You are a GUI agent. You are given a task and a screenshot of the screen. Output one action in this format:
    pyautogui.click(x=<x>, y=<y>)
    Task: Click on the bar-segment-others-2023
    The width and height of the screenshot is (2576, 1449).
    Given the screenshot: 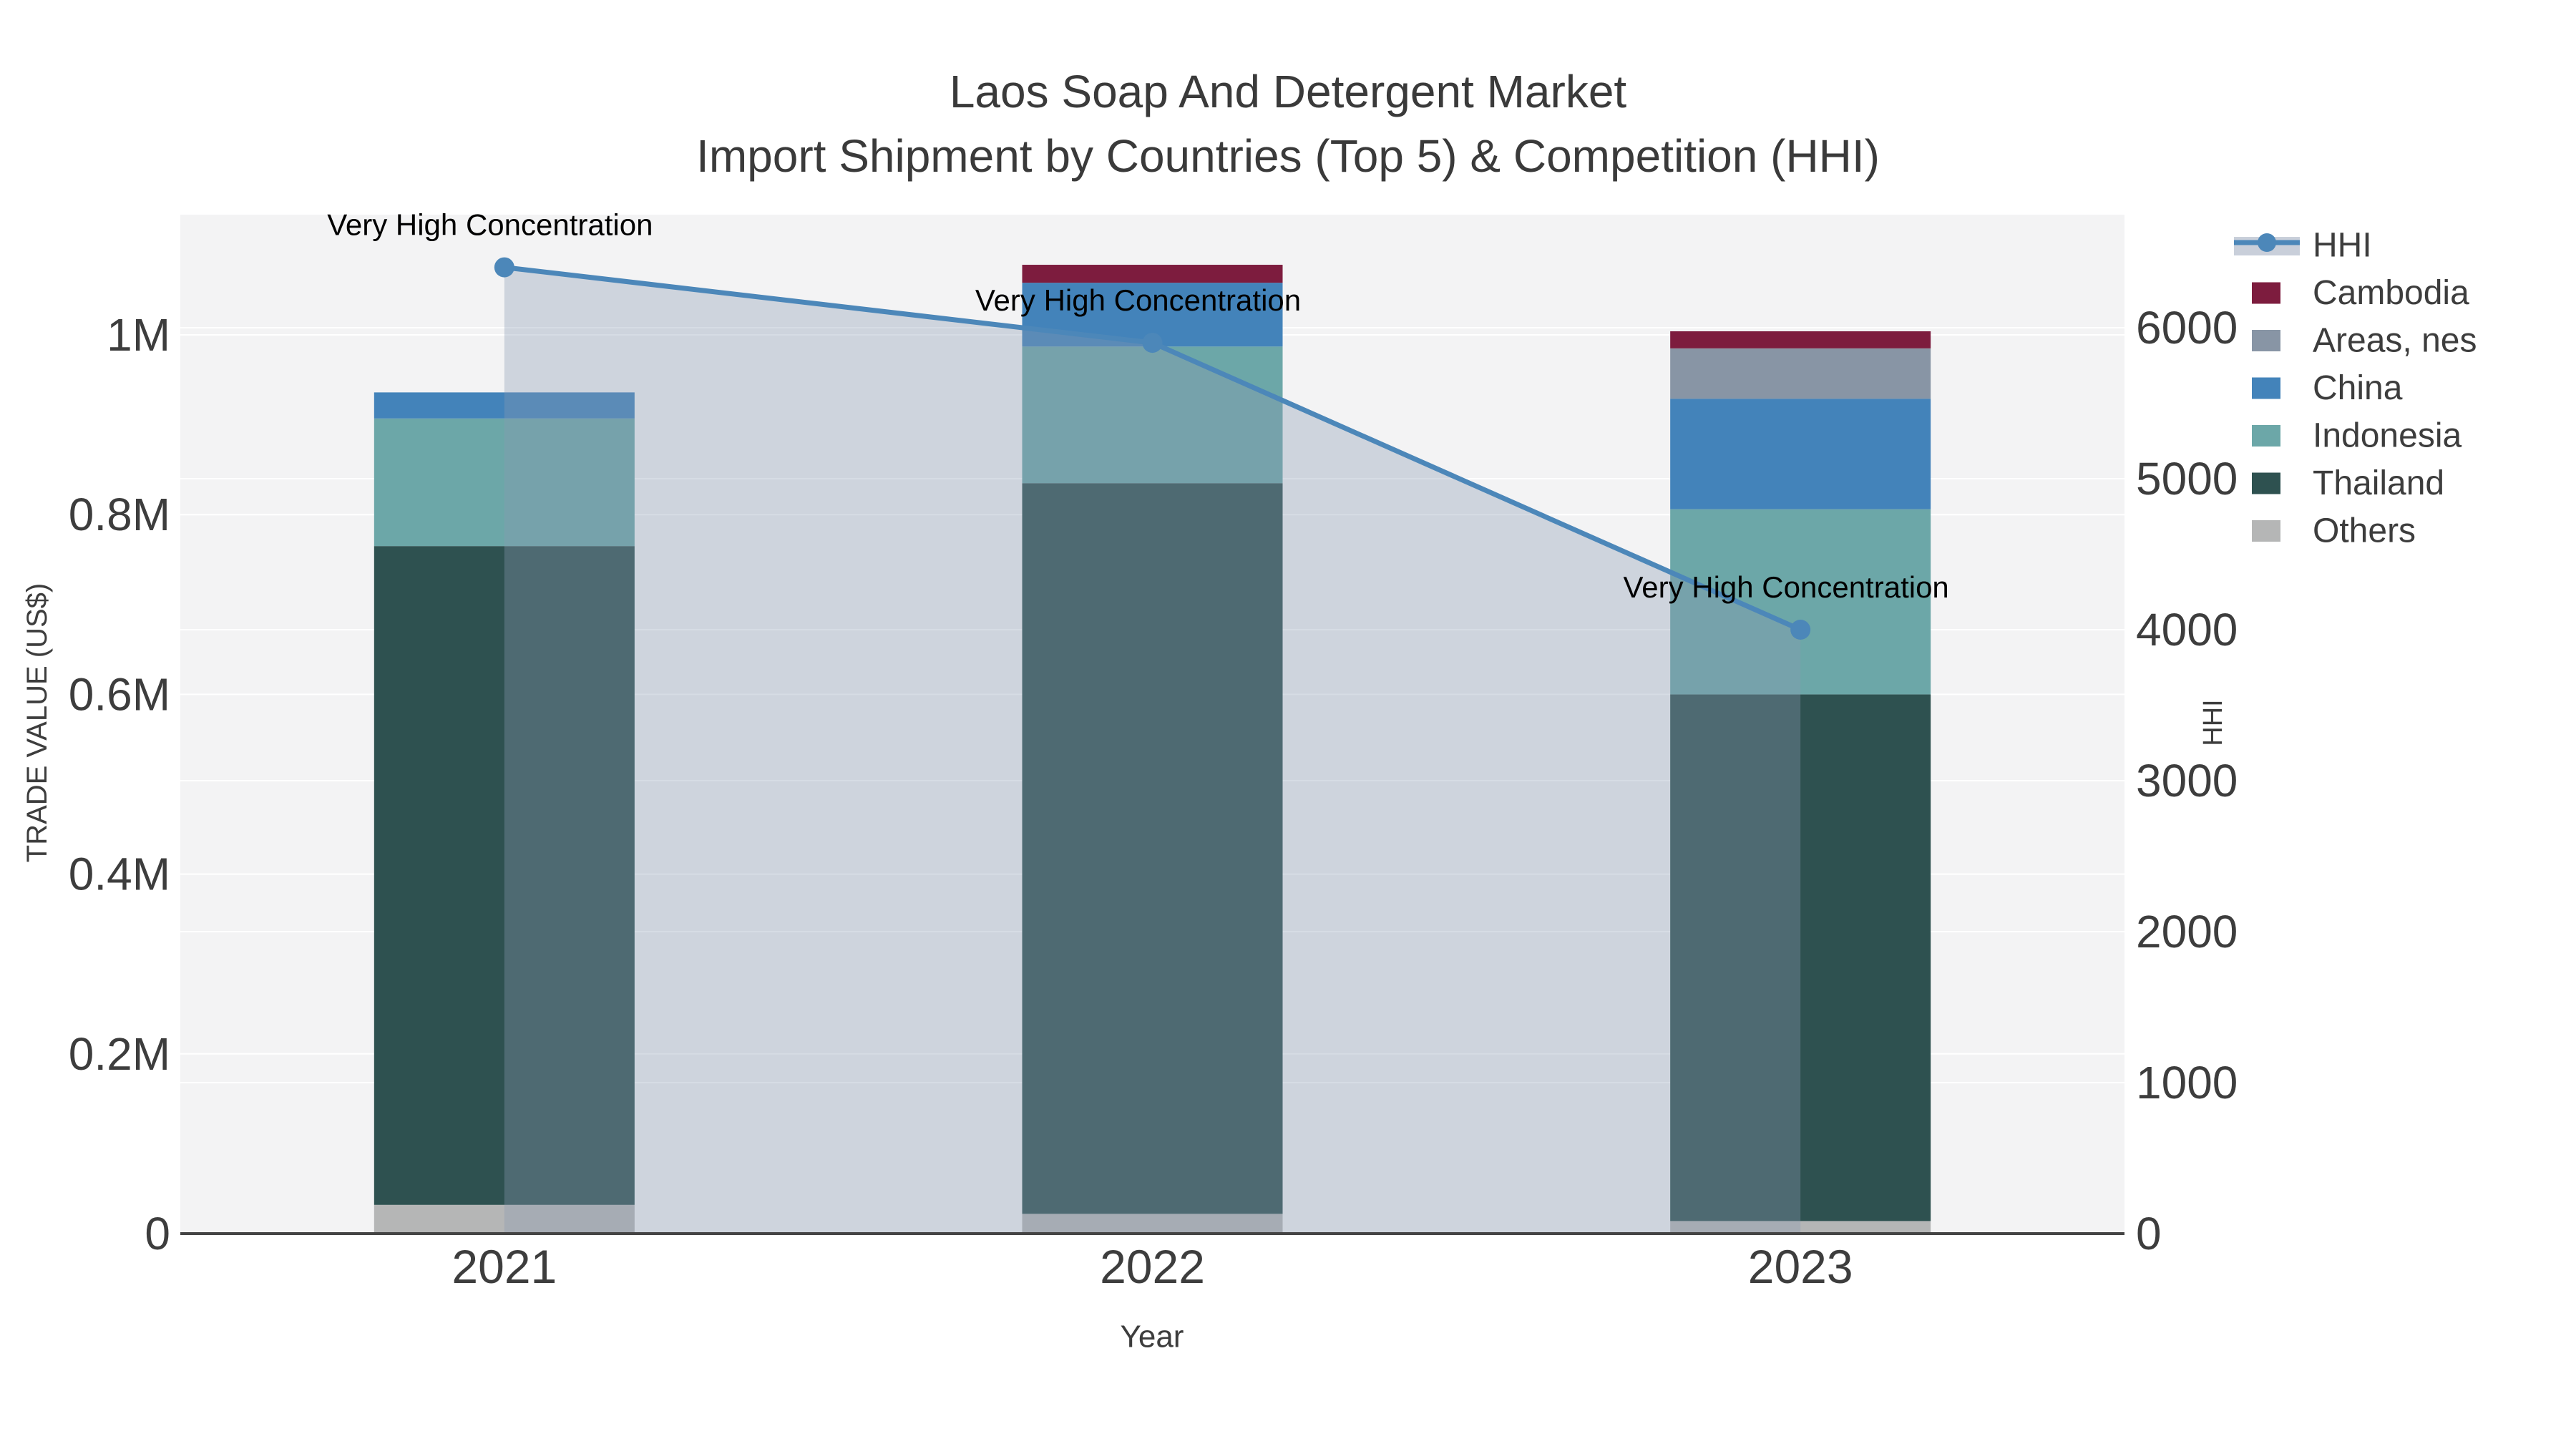 What is the action you would take?
    pyautogui.click(x=1800, y=1227)
    